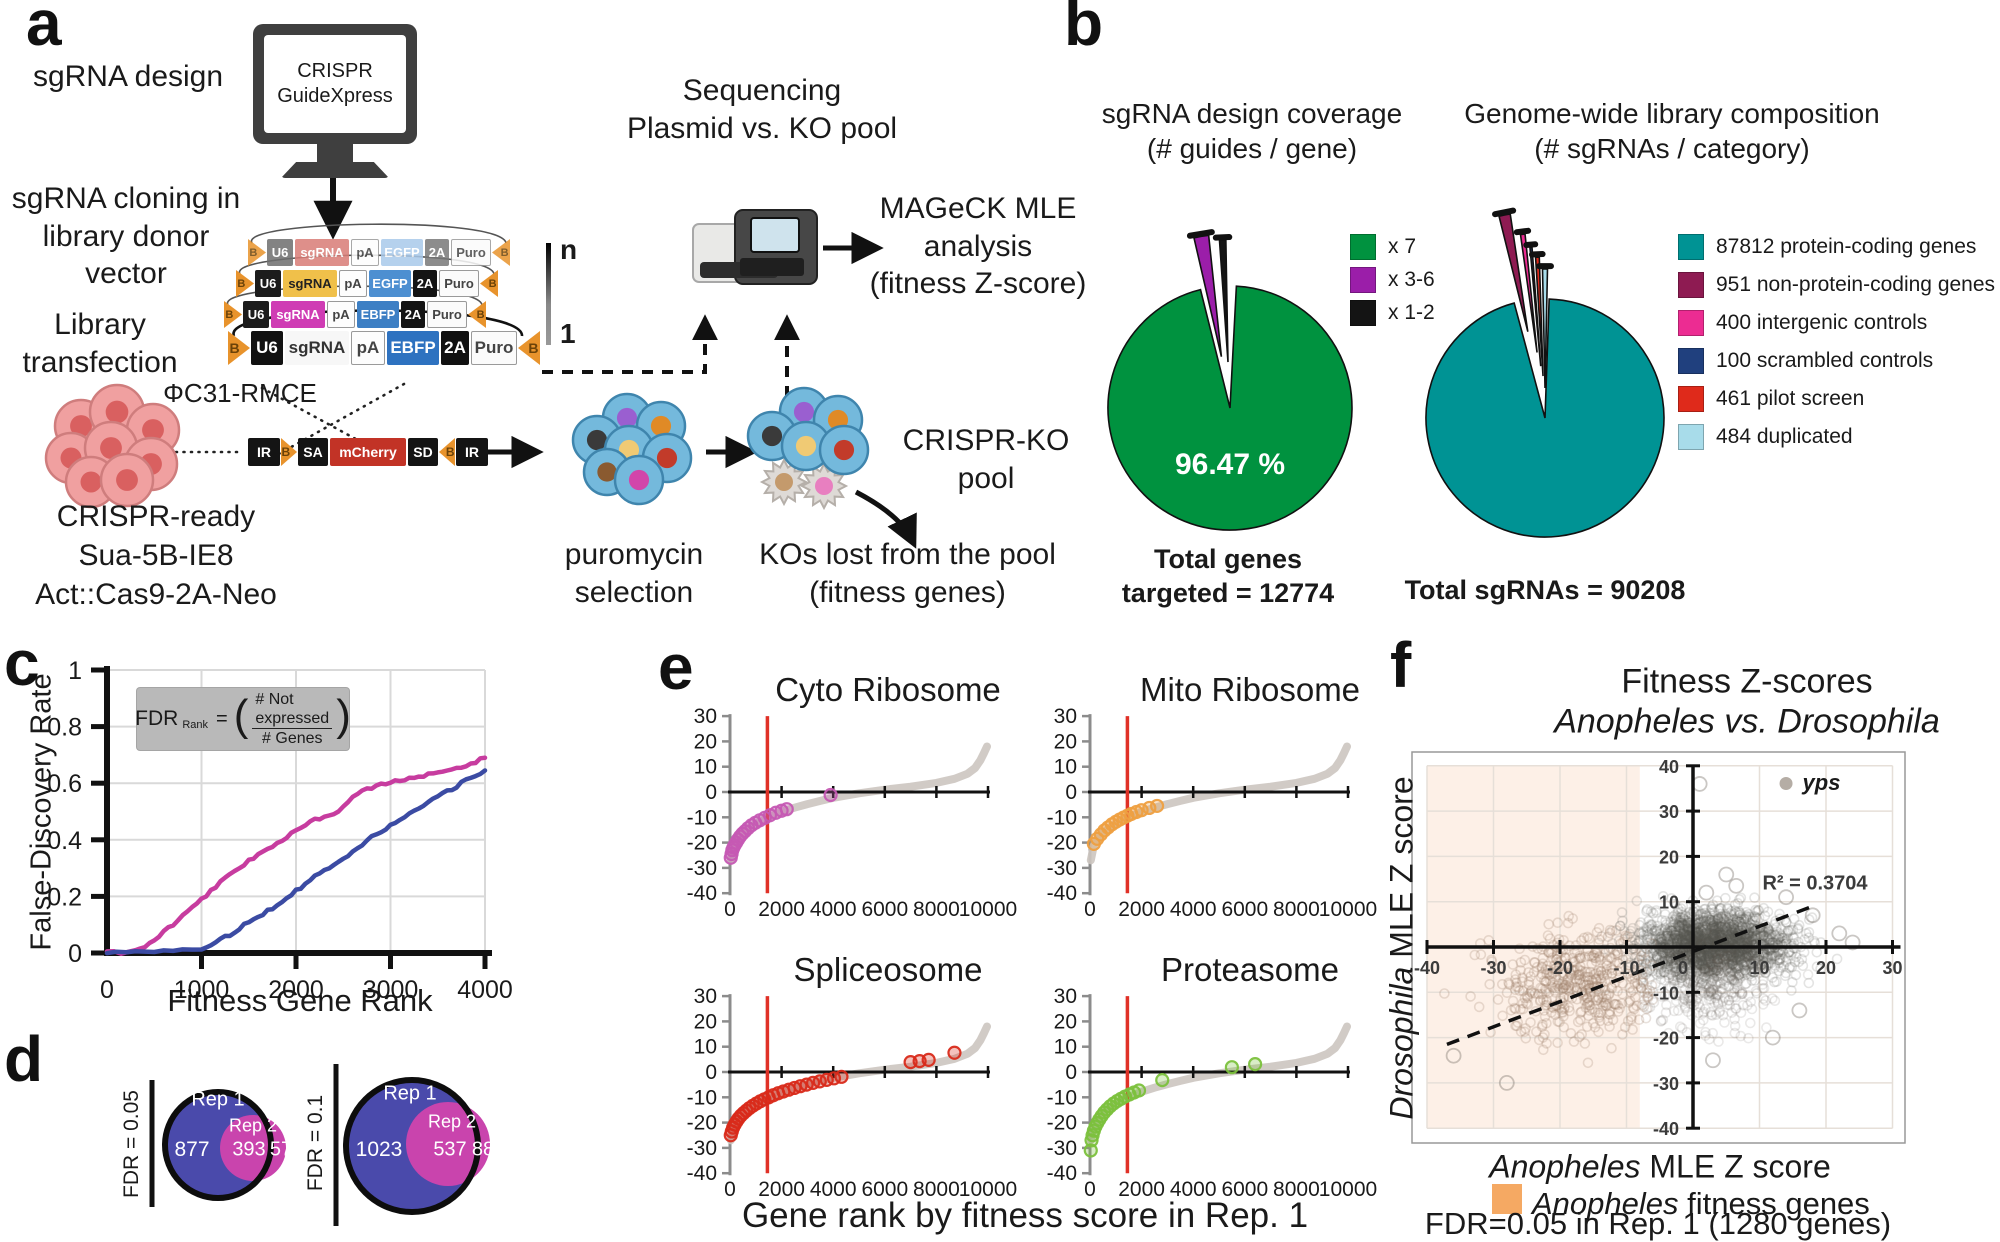  I want to click on zscore-scatter: -40 -30 -20 -10 0 10 20 30 40 30 20 10 -10 -20 -30 -40, so click(1658, 947).